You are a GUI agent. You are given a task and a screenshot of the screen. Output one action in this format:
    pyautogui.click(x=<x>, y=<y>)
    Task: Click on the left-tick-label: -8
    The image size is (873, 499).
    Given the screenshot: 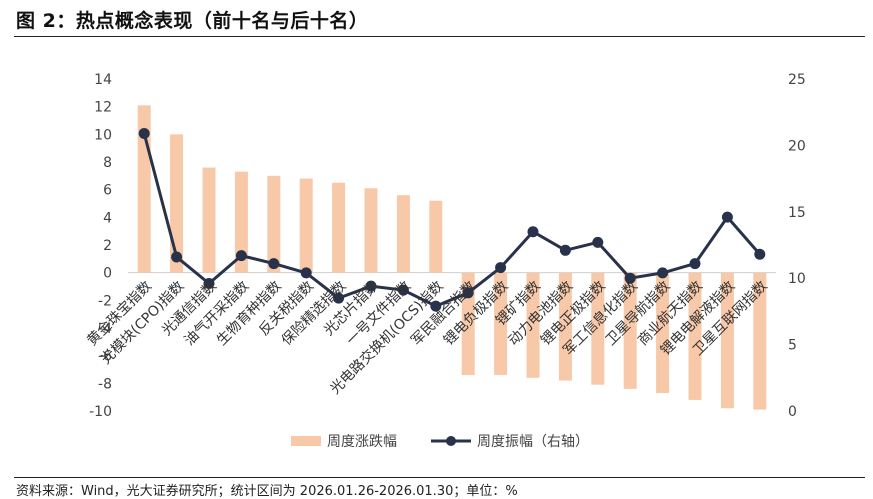 What is the action you would take?
    pyautogui.click(x=105, y=384)
    